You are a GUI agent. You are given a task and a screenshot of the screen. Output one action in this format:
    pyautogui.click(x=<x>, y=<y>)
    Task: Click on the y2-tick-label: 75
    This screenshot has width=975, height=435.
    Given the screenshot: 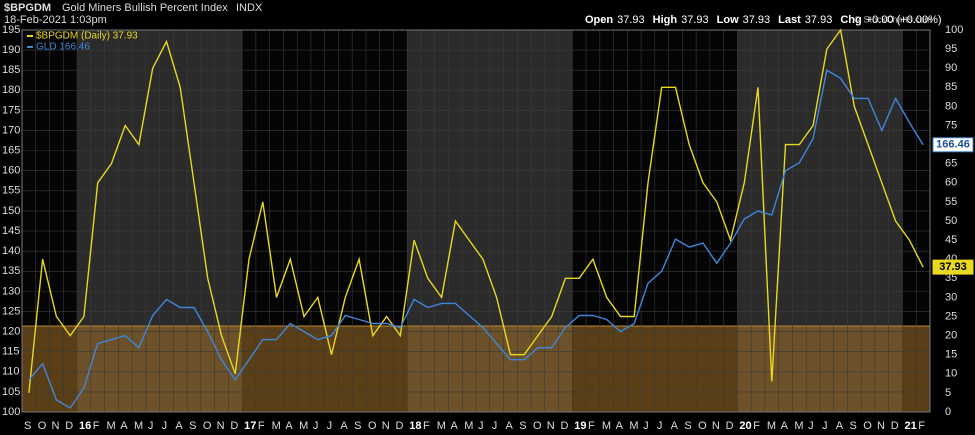 What is the action you would take?
    pyautogui.click(x=951, y=125)
    